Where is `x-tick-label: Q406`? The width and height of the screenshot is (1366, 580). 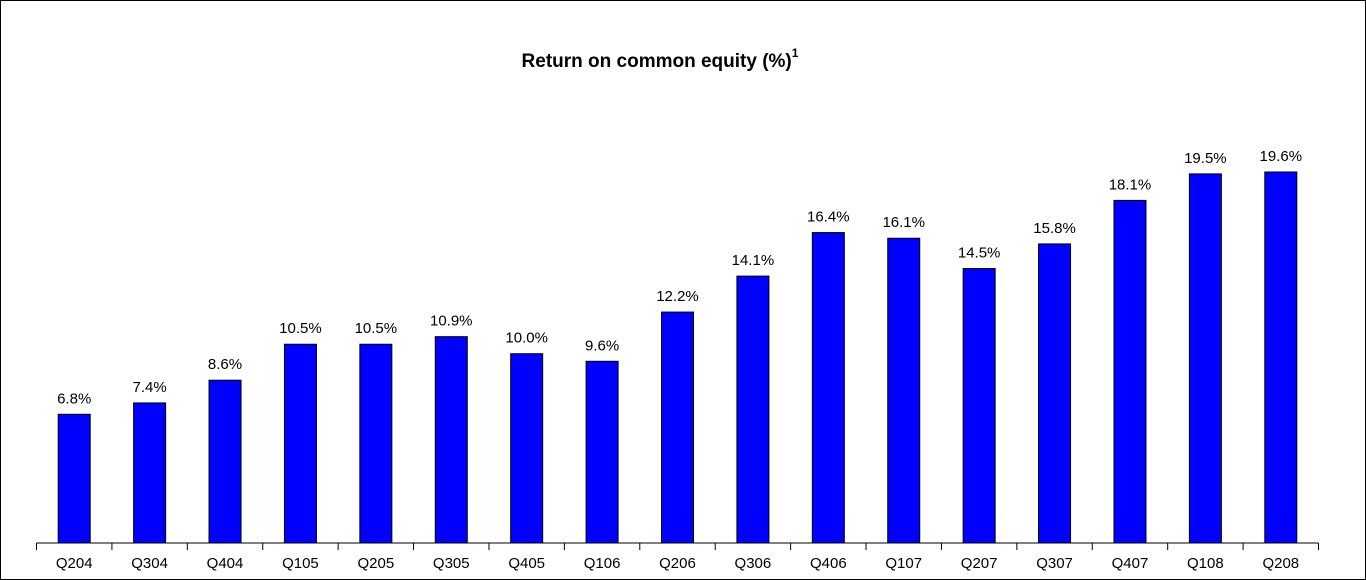 x-tick-label: Q406 is located at coordinates (828, 563).